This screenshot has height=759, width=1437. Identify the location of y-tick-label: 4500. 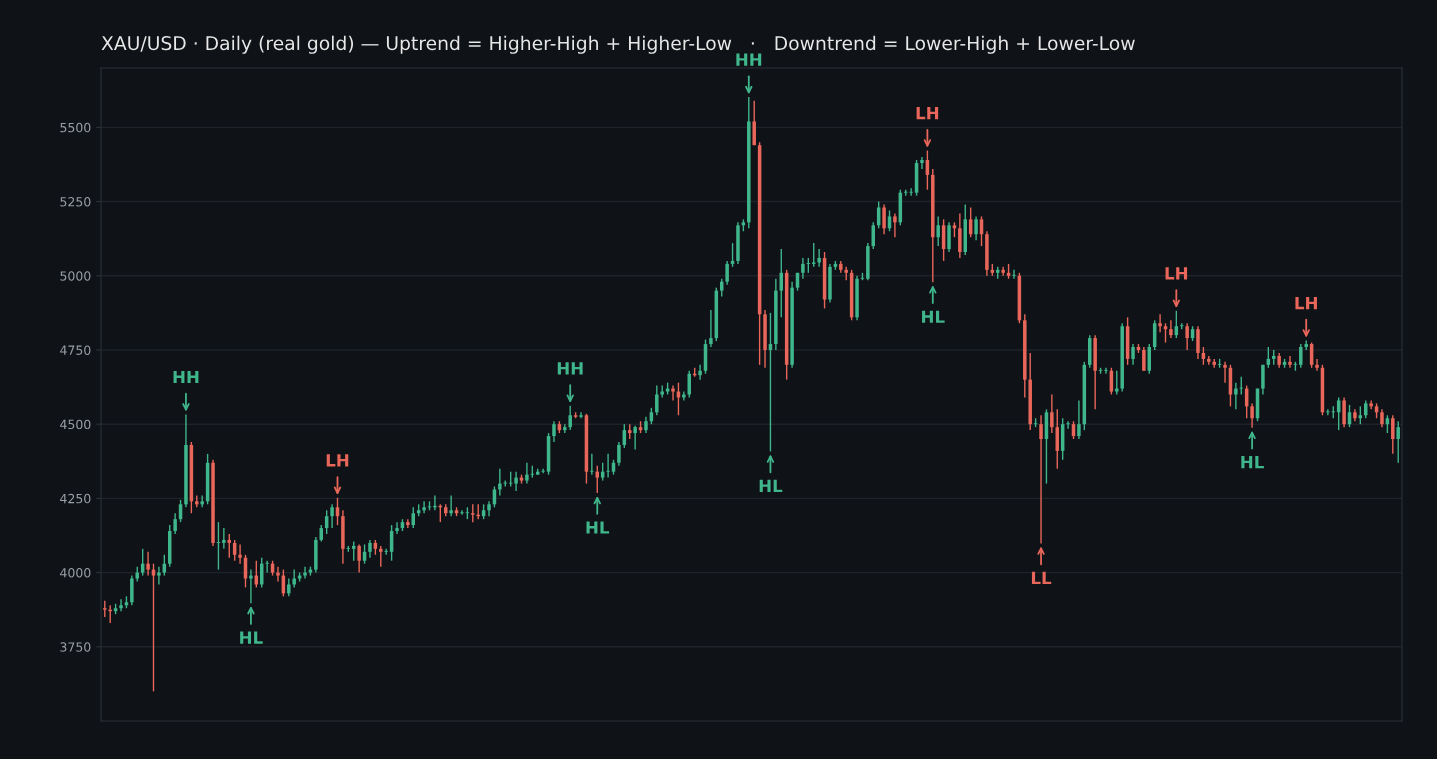
(75, 424).